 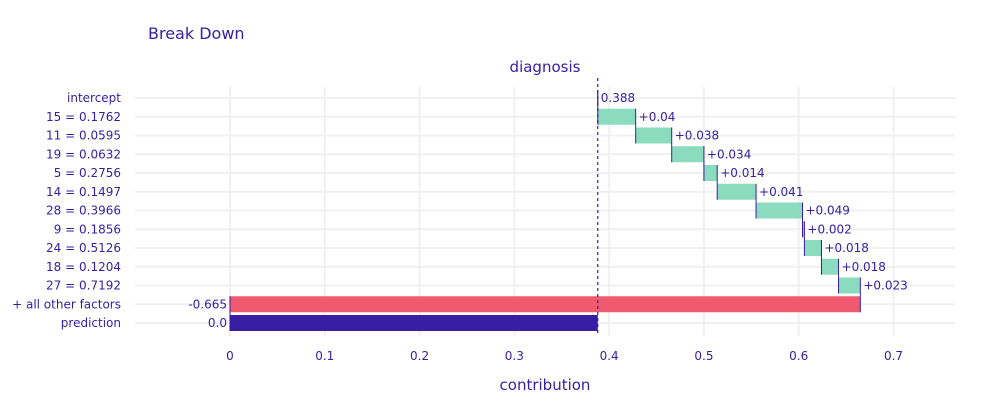 What do you see at coordinates (829, 229) in the screenshot?
I see `value-label: +0.002` at bounding box center [829, 229].